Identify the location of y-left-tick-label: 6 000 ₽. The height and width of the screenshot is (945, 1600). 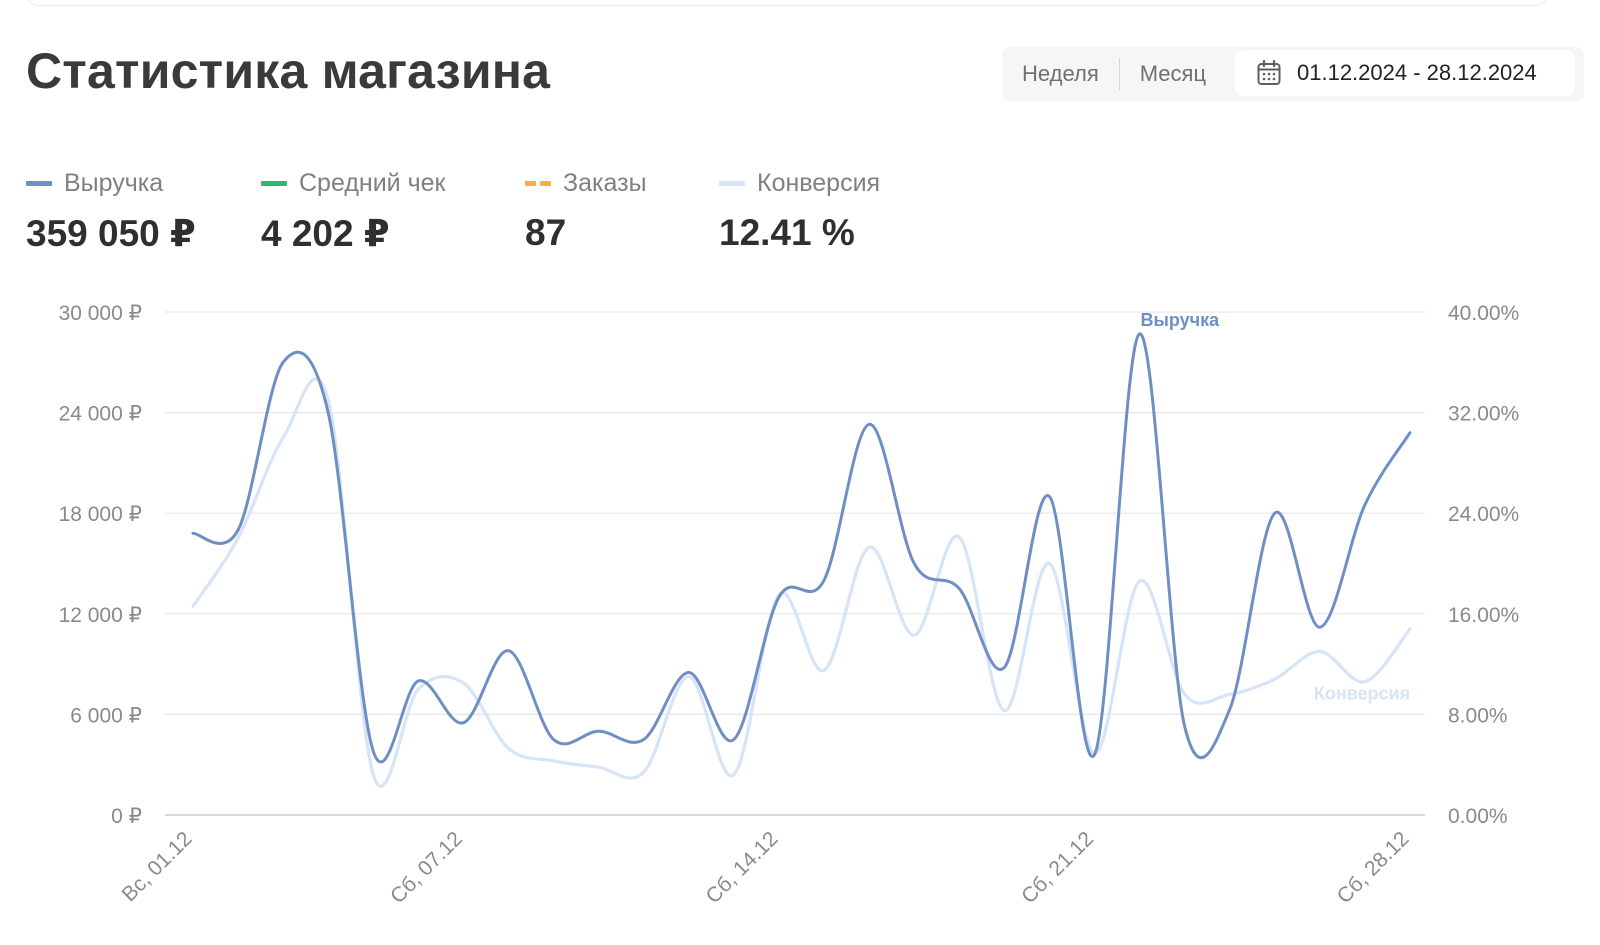
(106, 715).